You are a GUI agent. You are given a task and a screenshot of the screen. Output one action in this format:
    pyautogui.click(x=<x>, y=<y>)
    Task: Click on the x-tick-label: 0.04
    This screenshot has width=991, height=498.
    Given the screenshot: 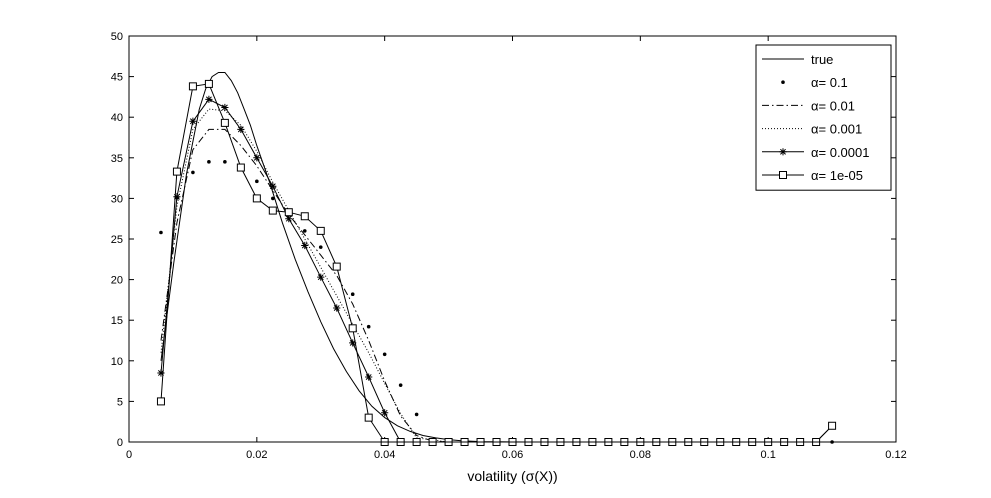 What is the action you would take?
    pyautogui.click(x=384, y=455)
    